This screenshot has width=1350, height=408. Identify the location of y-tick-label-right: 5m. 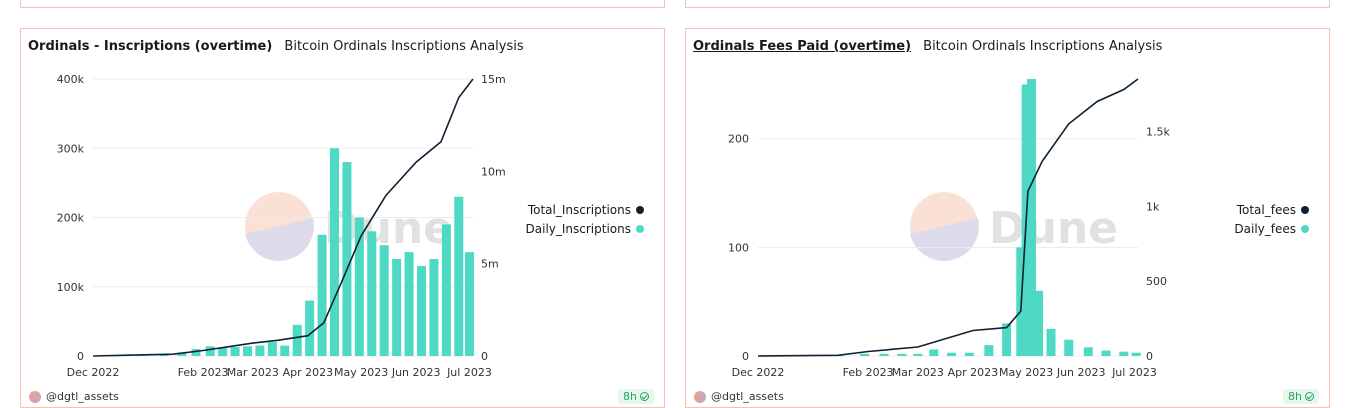
(490, 264).